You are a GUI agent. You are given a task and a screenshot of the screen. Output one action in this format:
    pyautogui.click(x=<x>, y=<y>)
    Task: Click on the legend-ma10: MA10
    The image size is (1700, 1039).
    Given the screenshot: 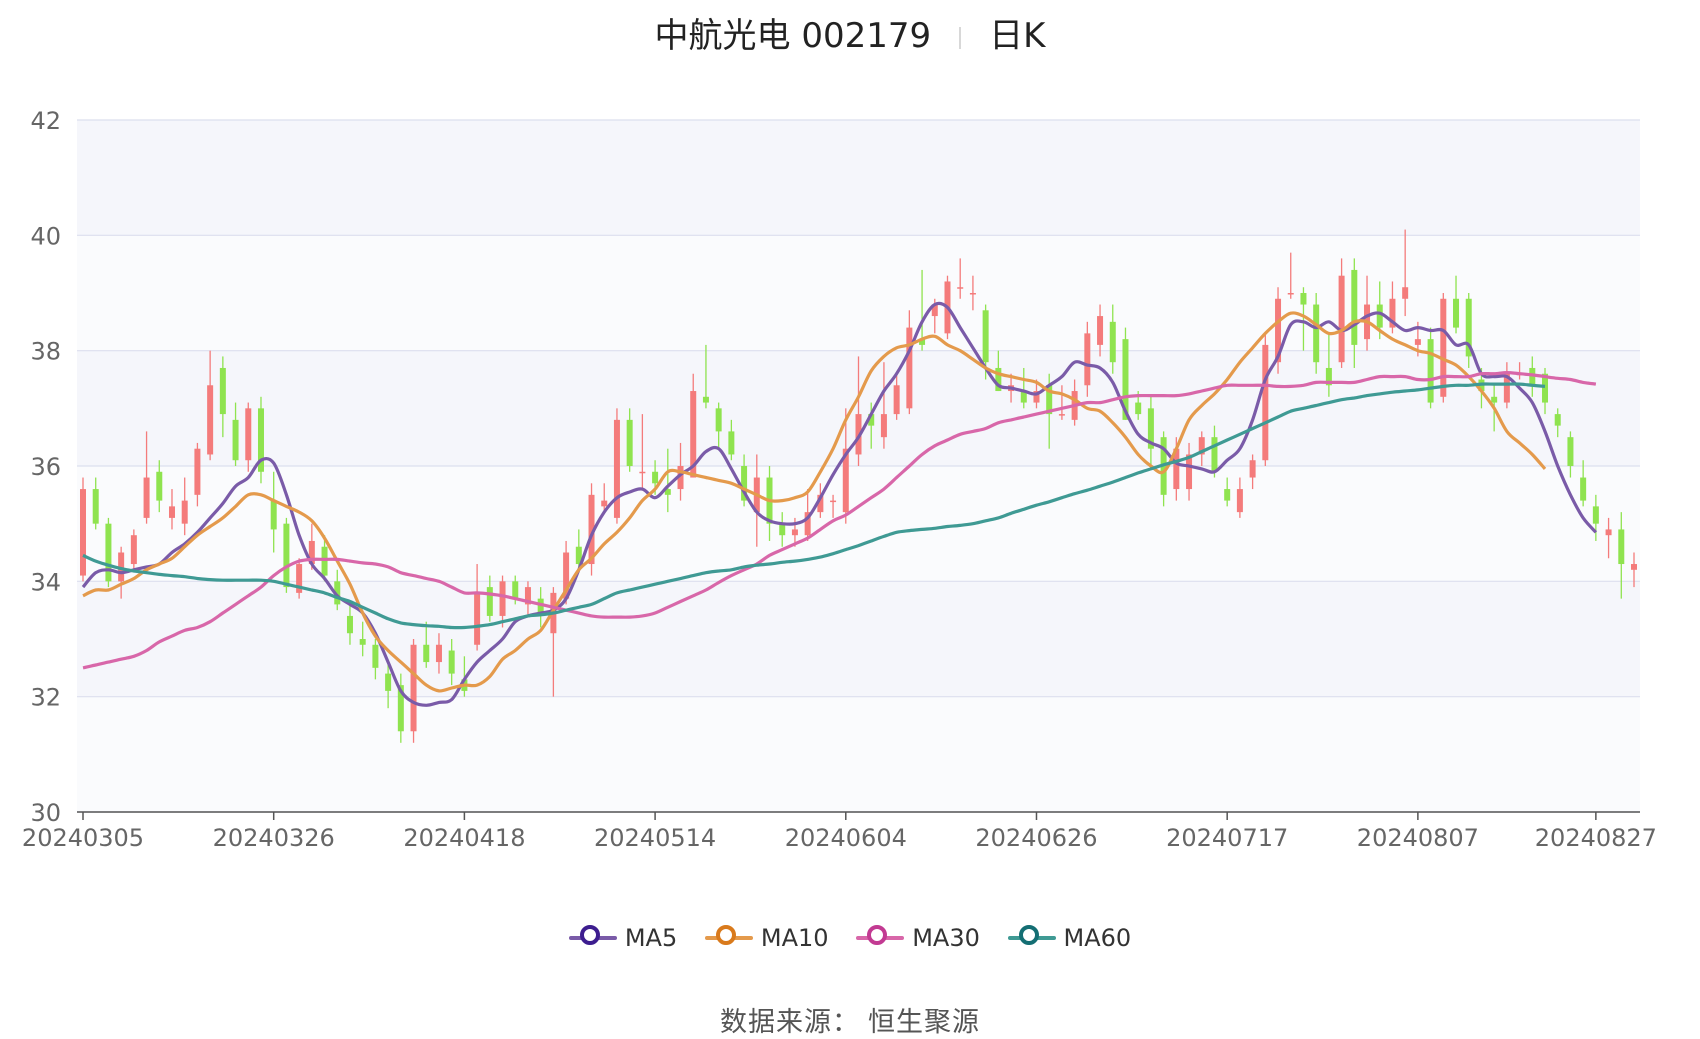 What is the action you would take?
    pyautogui.click(x=766, y=938)
    